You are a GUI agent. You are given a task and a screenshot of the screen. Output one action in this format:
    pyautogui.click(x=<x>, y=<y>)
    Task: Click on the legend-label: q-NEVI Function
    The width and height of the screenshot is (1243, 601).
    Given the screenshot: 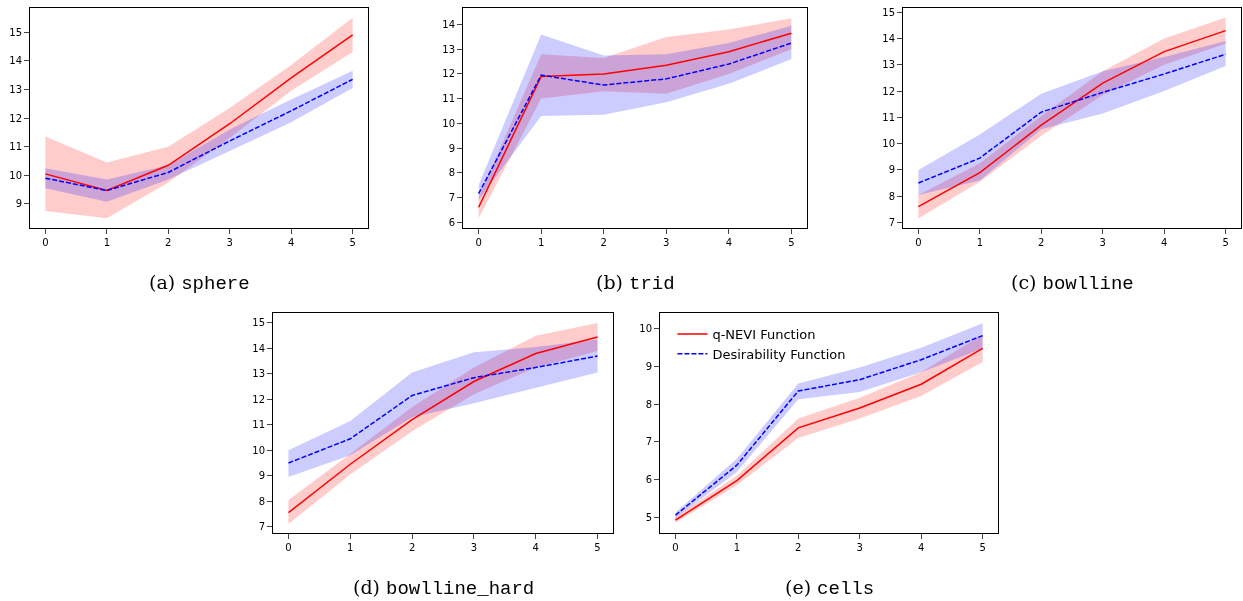 What is the action you would take?
    pyautogui.click(x=764, y=335)
    